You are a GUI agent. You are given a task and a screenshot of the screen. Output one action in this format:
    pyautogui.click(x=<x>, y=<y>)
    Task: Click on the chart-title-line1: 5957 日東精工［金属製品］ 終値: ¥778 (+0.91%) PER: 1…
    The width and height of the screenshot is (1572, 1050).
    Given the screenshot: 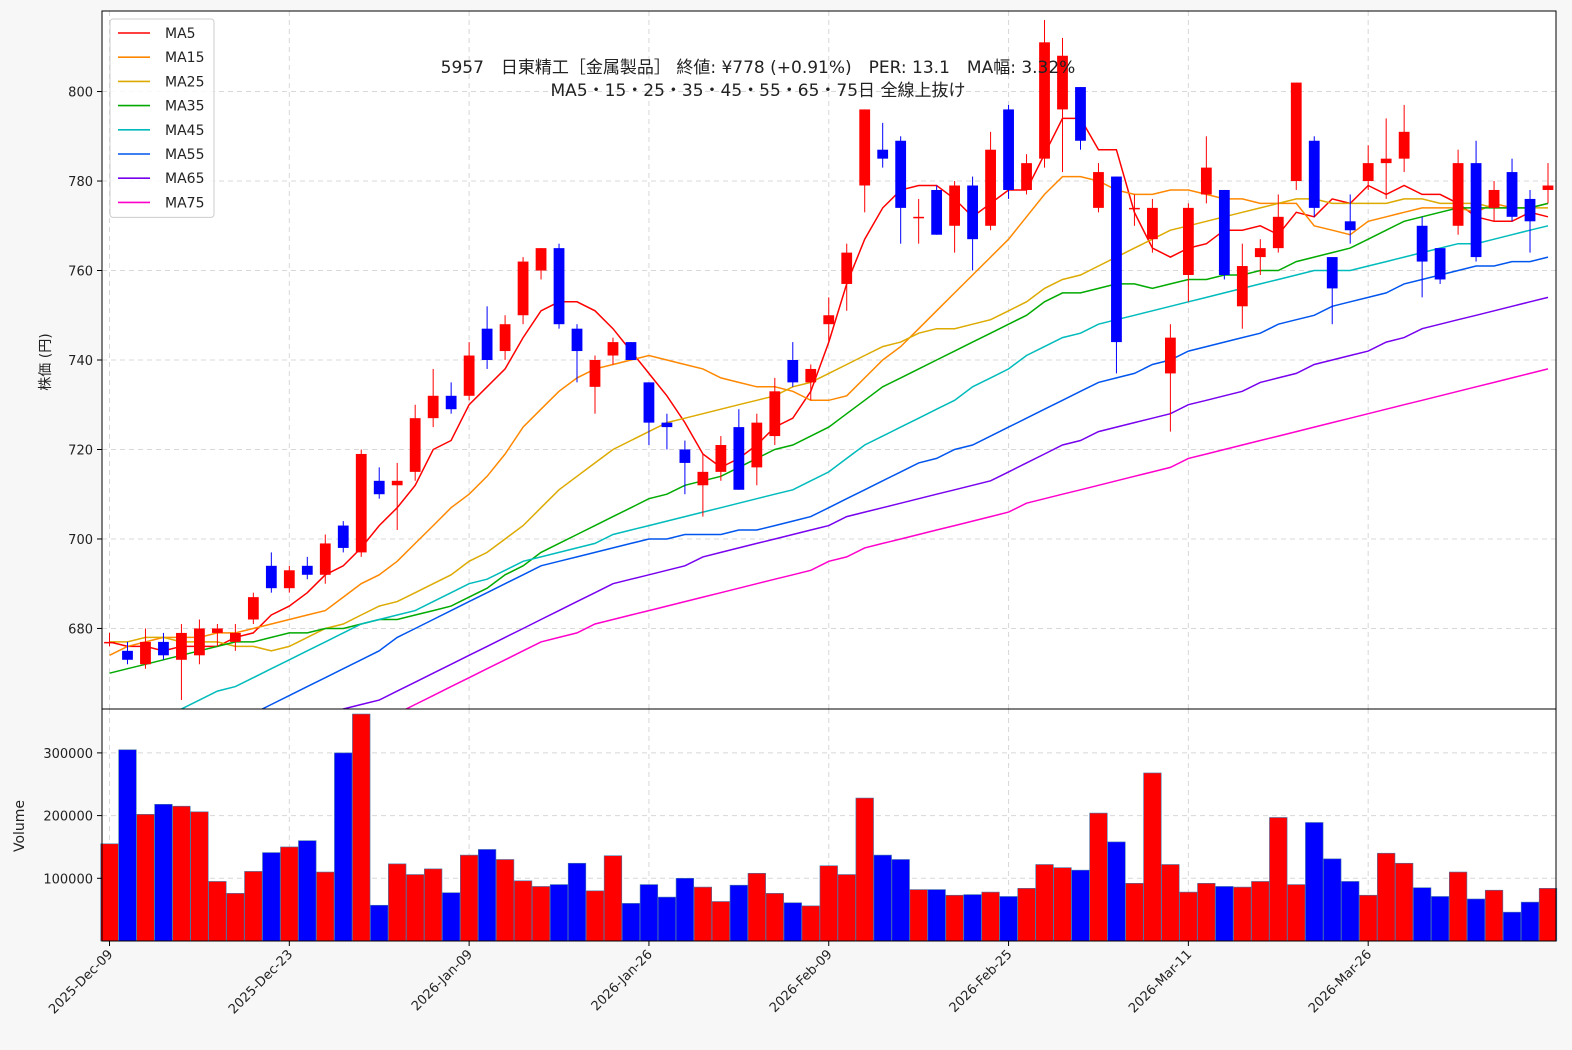 What is the action you would take?
    pyautogui.click(x=758, y=68)
    